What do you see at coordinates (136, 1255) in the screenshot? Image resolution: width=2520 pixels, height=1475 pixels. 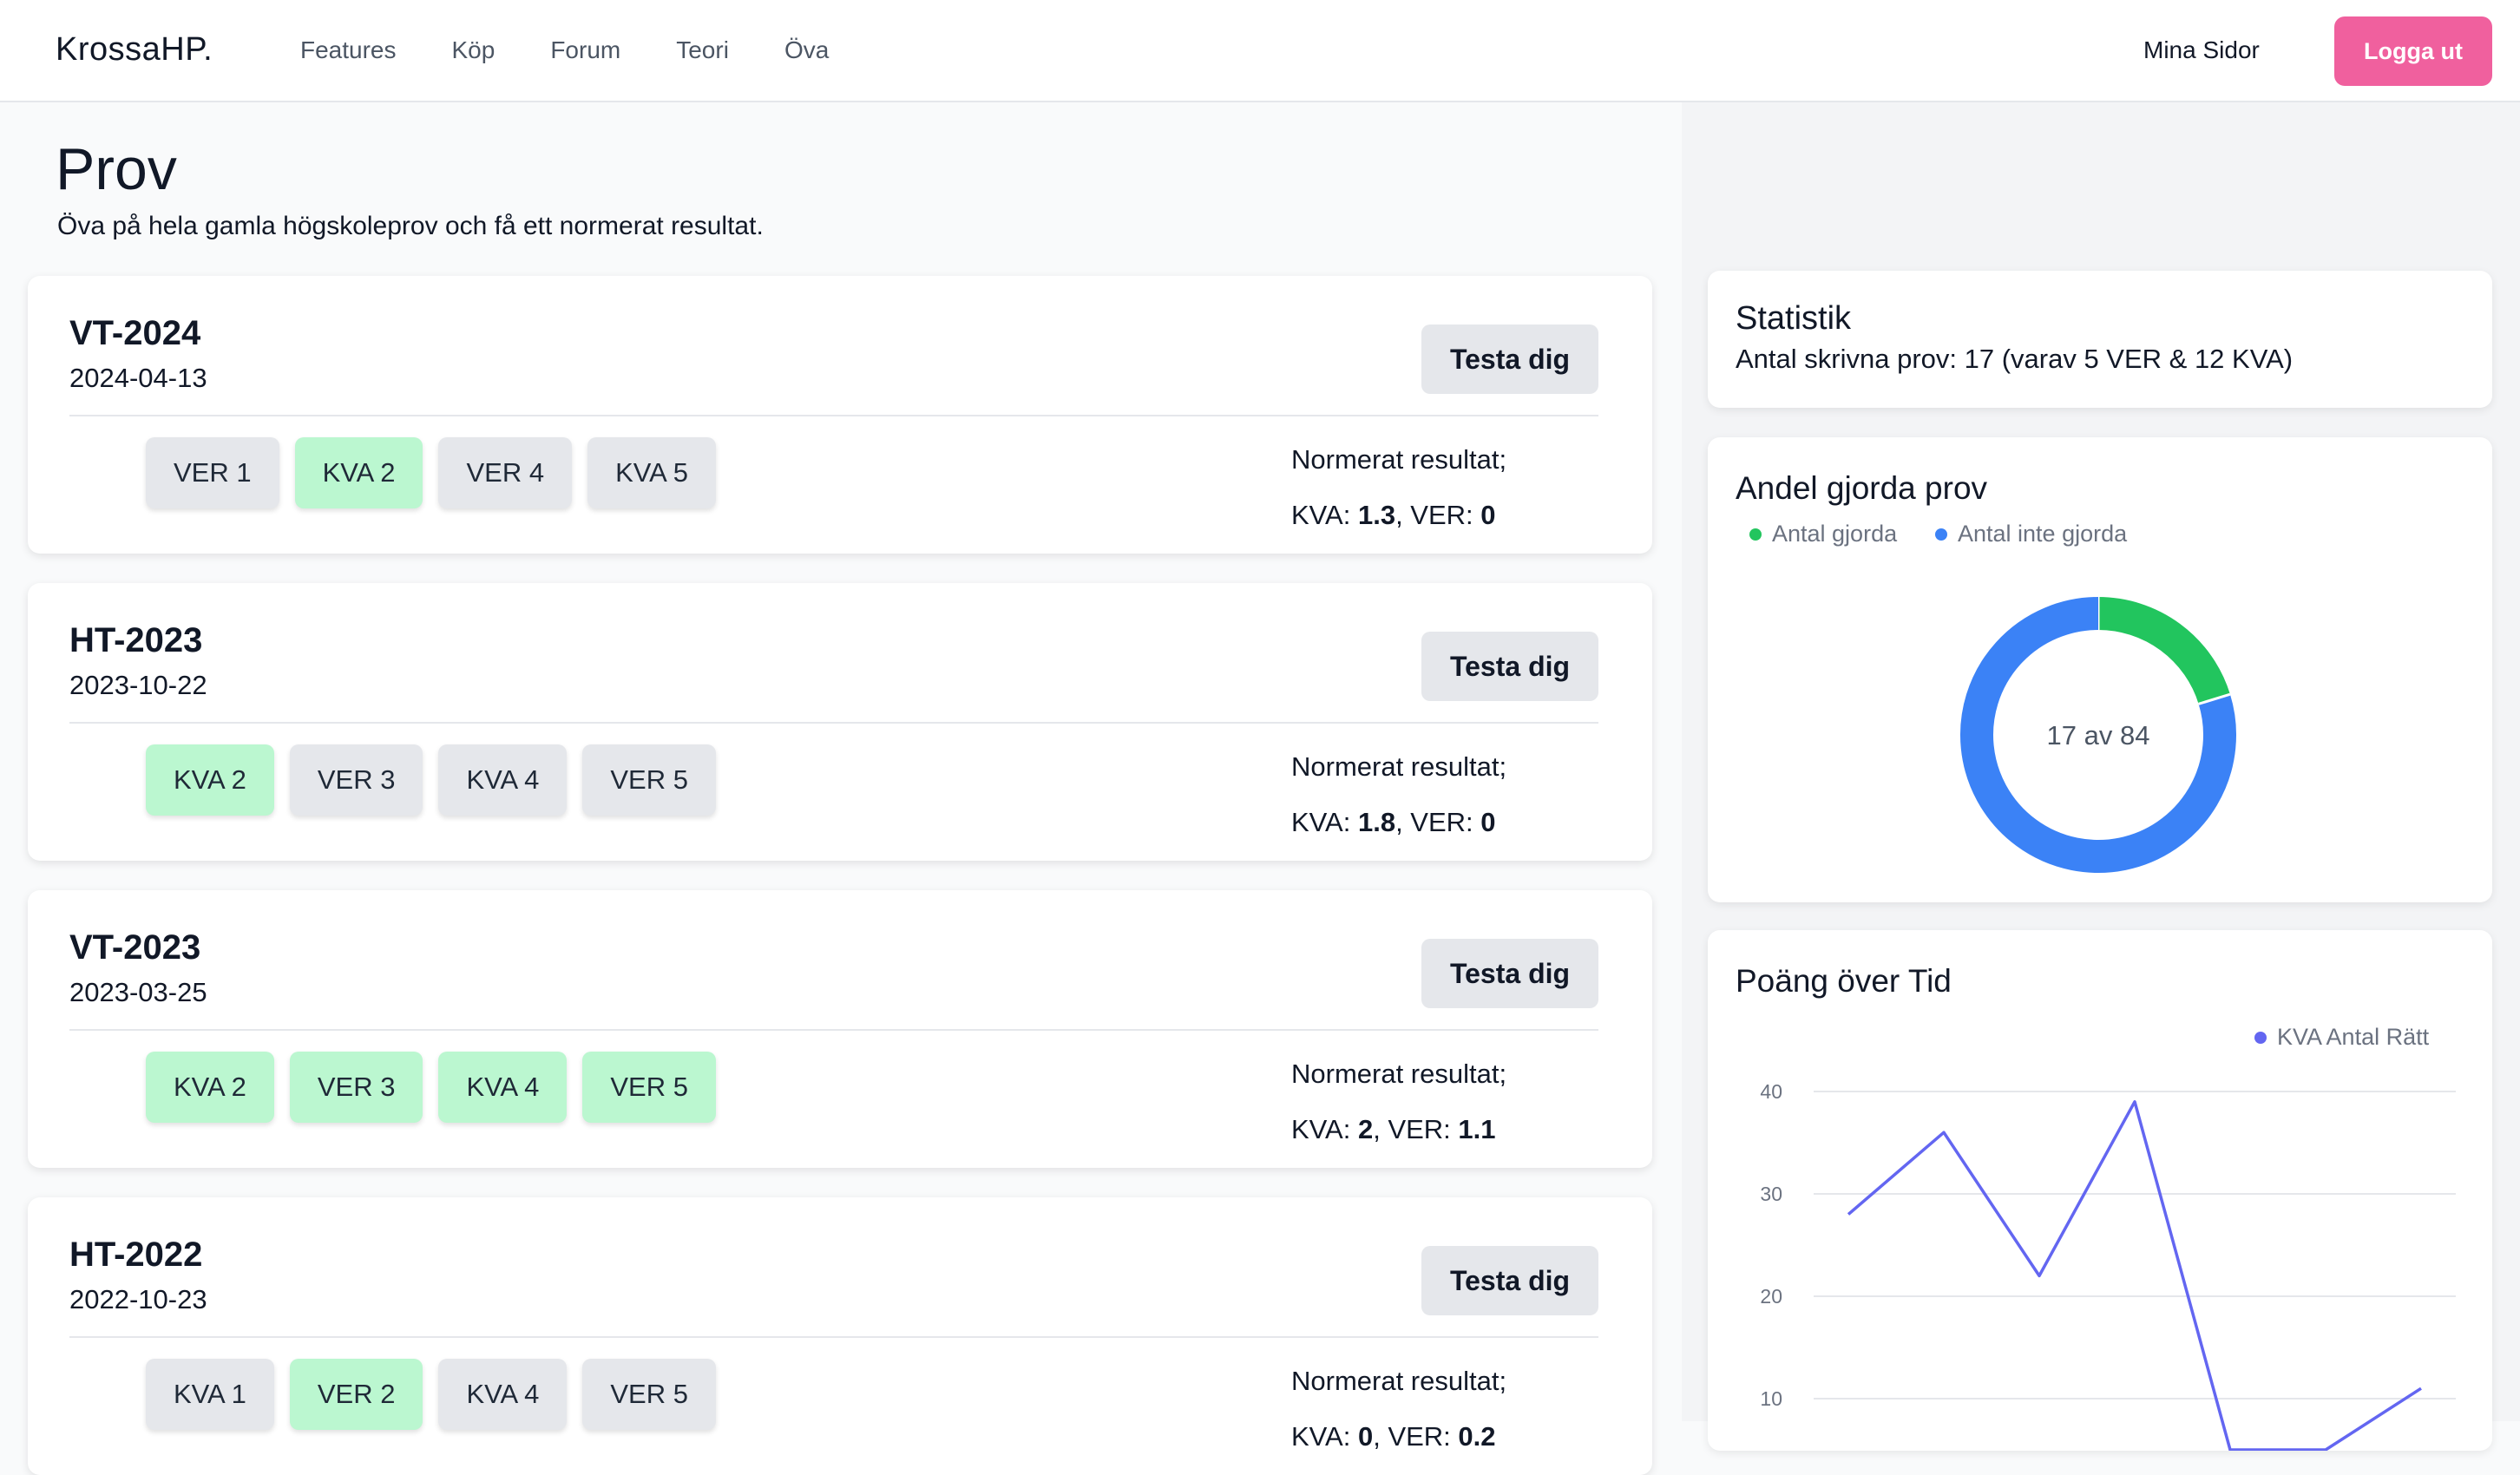 I see `exam-title: HT-2022` at bounding box center [136, 1255].